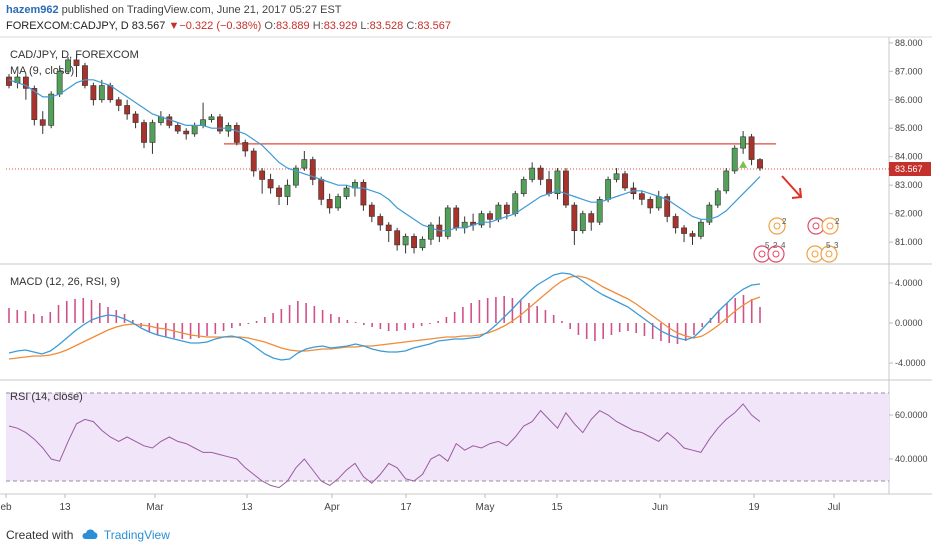 This screenshot has height=550, width=932. Describe the element at coordinates (660, 507) in the screenshot. I see `time-tick-label: Jun` at that location.